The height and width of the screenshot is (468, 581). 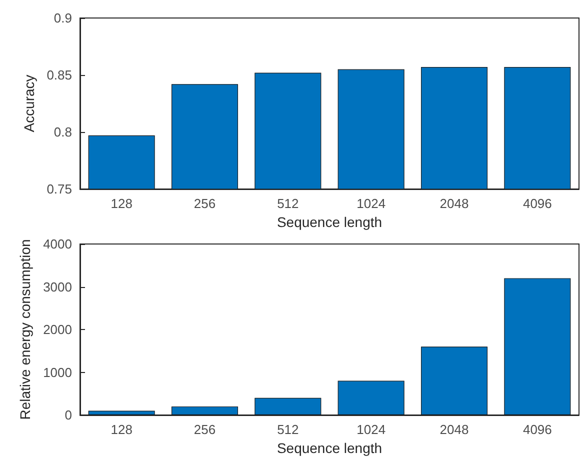 I want to click on y-tick-label: 3000, so click(x=57, y=286).